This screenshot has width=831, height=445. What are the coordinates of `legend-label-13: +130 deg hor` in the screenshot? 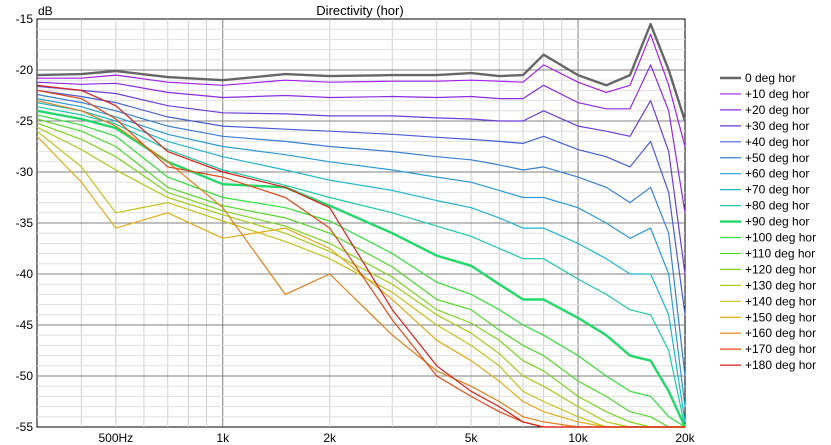 It's located at (780, 285).